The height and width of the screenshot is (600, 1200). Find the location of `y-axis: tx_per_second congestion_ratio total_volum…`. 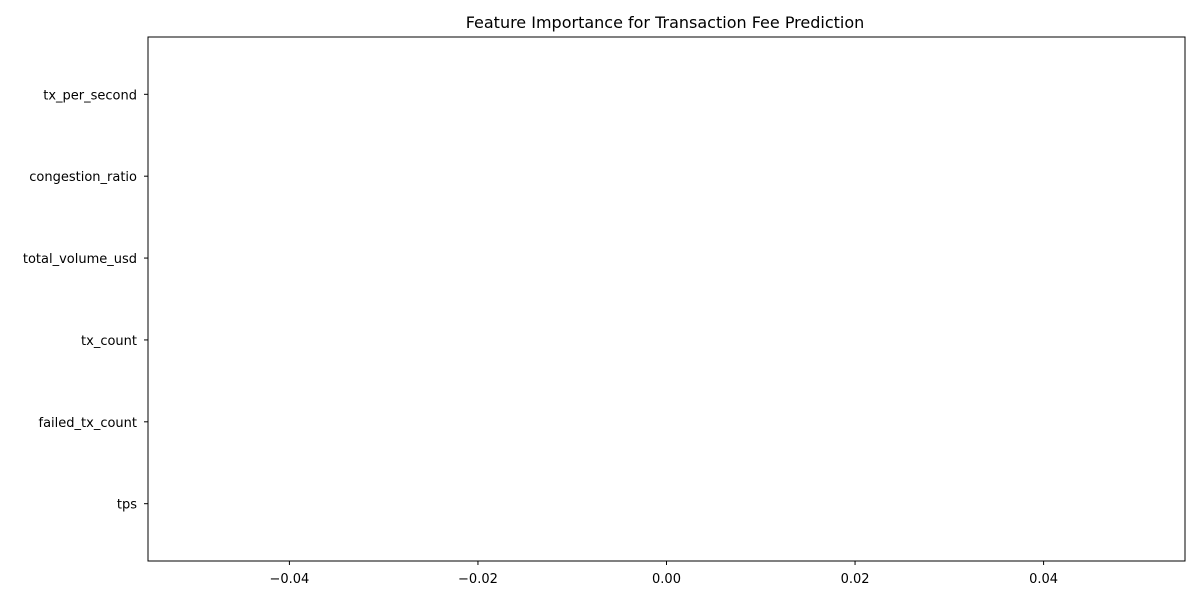

y-axis: tx_per_second congestion_ratio total_volum… is located at coordinates (85, 300).